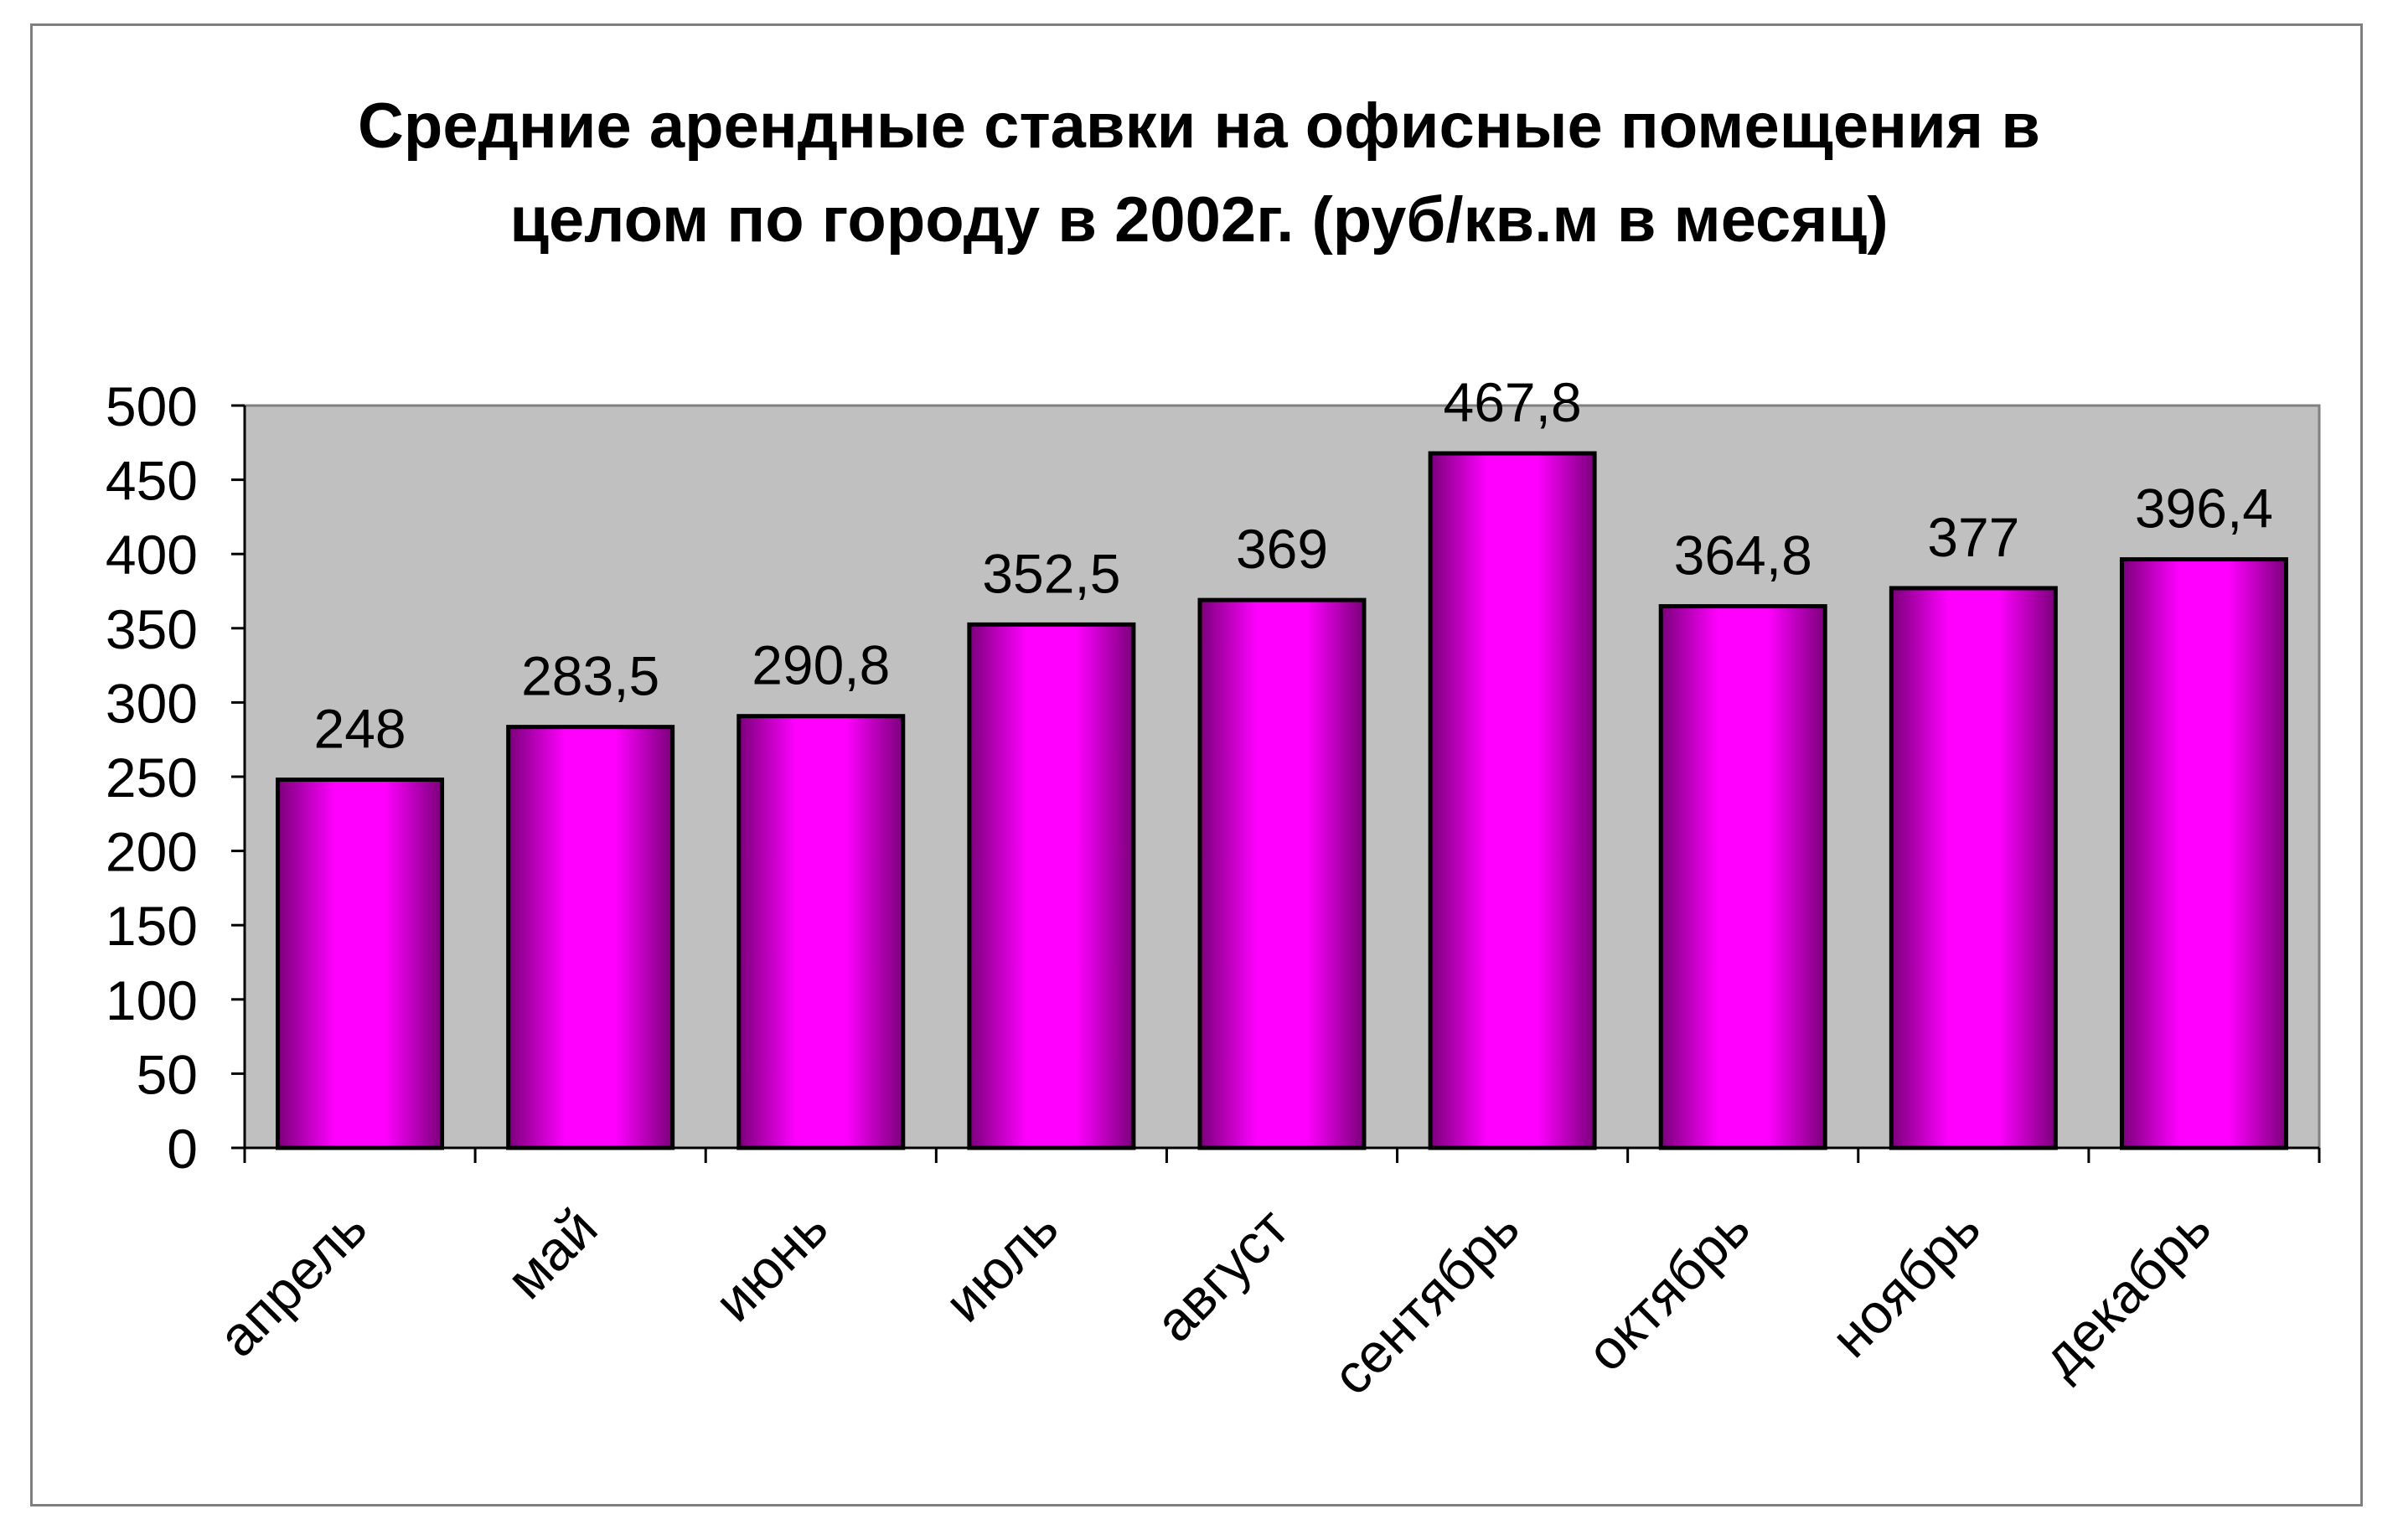 Image resolution: width=2398 pixels, height=1540 pixels. I want to click on x-tick-label: декабрь, so click(2125, 1292).